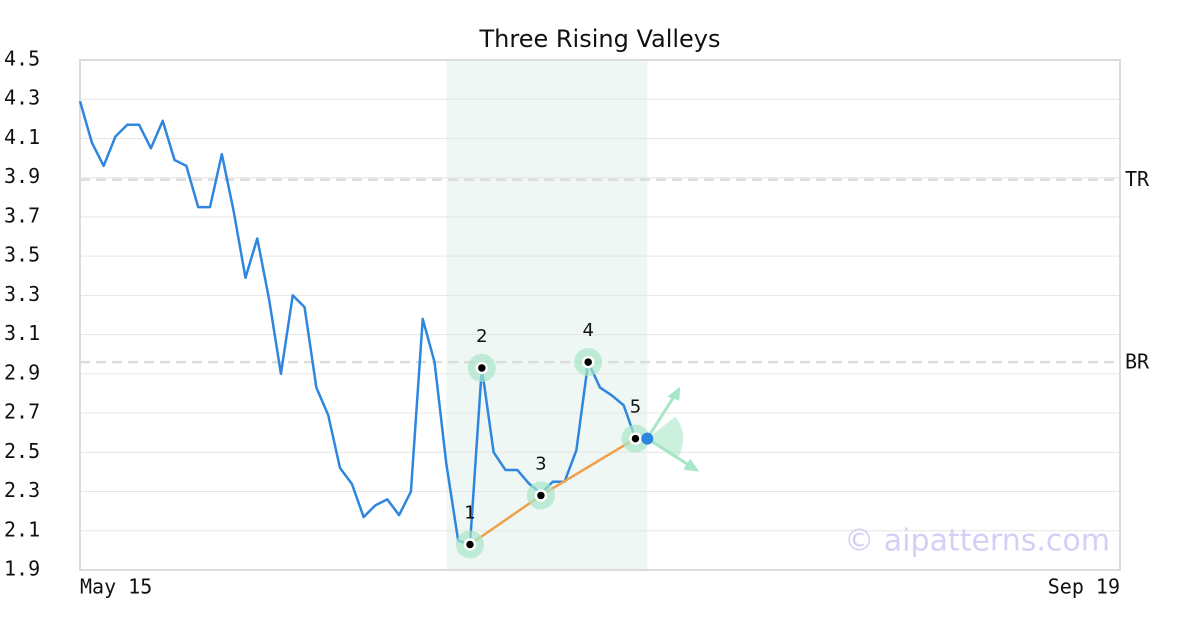 This screenshot has width=1200, height=630. What do you see at coordinates (22, 333) in the screenshot?
I see `y-tick-label: 3.1` at bounding box center [22, 333].